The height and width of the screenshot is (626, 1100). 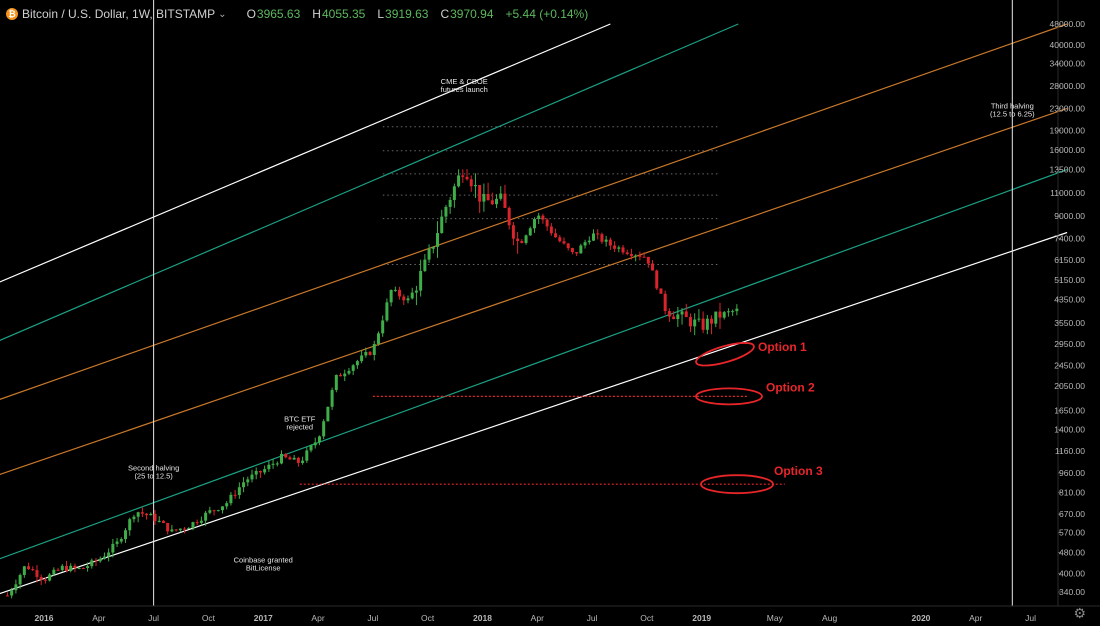 What do you see at coordinates (1069, 386) in the screenshot?
I see `price-tick-label: 2050.00` at bounding box center [1069, 386].